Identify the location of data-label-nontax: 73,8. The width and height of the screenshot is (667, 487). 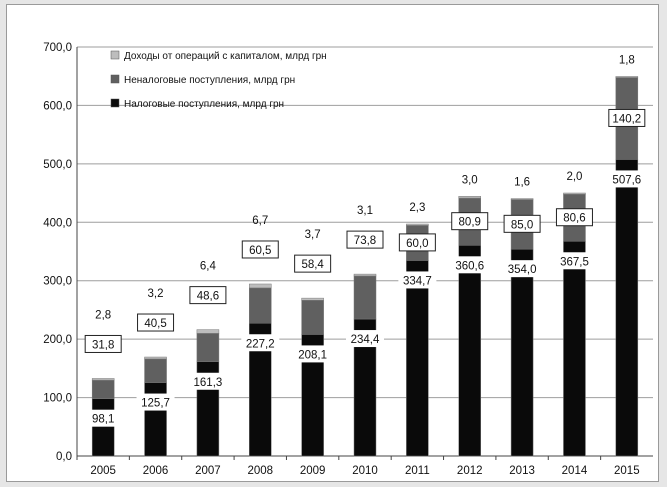
(365, 241).